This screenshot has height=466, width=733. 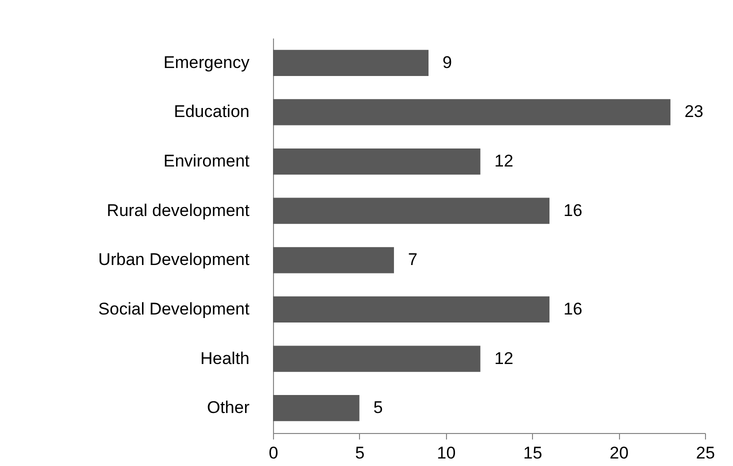 I want to click on y-tick-label: Other, so click(x=228, y=408).